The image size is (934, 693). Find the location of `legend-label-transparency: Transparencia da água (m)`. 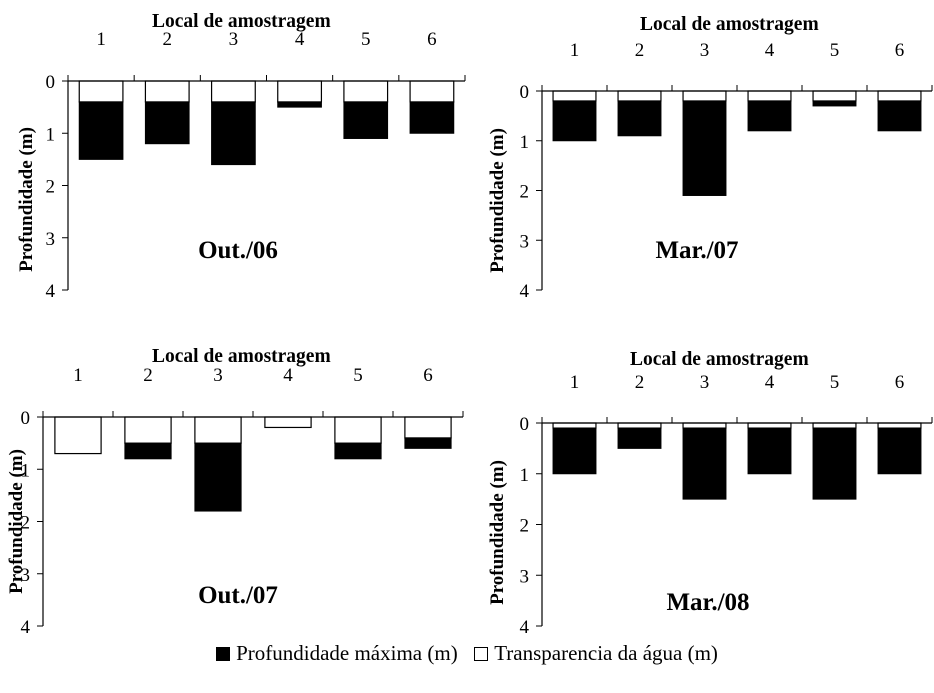

legend-label-transparency: Transparencia da água (m) is located at coordinates (606, 653).